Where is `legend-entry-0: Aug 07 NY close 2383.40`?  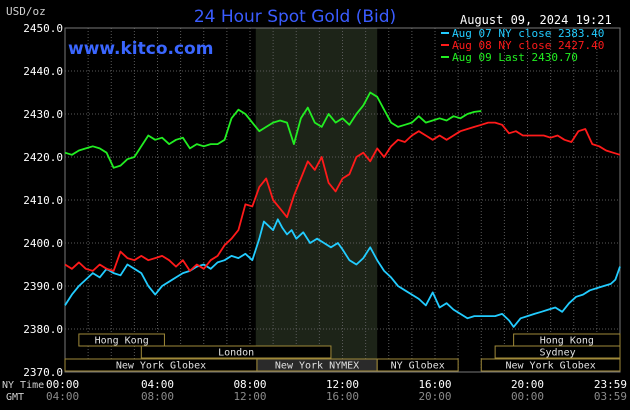
legend-entry-0: Aug 07 NY close 2383.40 is located at coordinates (528, 33).